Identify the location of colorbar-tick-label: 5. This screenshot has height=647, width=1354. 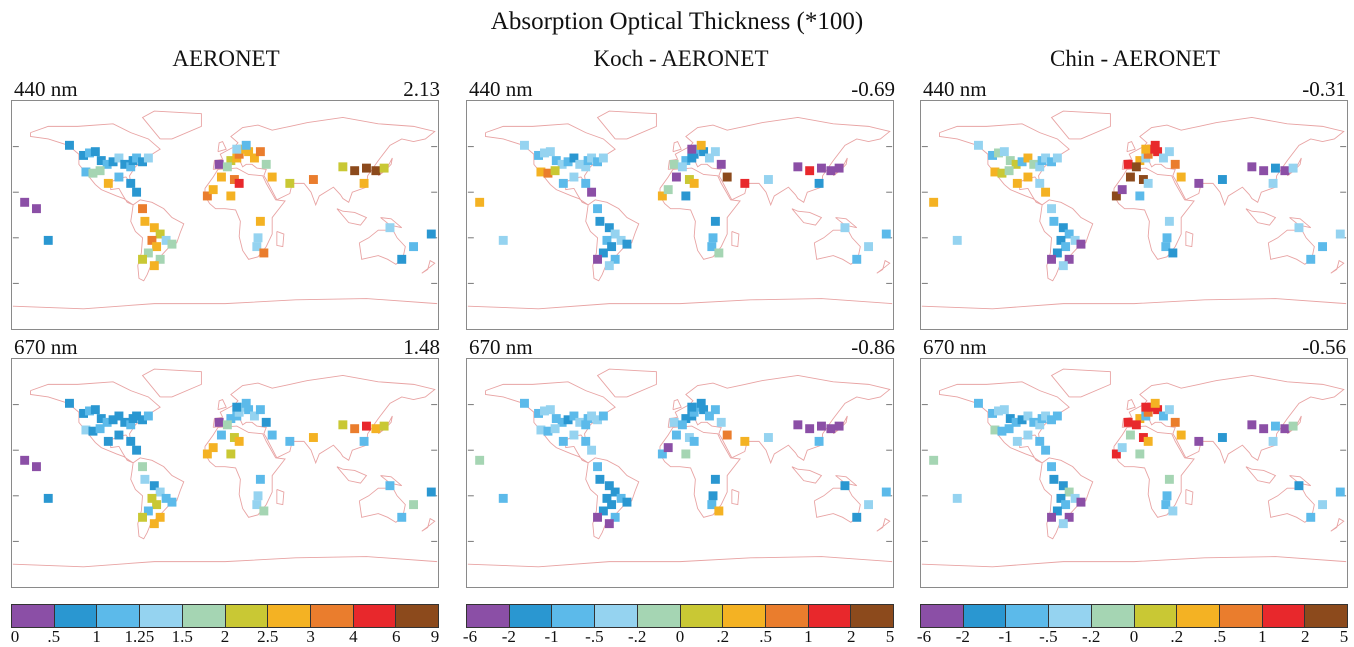
(890, 636).